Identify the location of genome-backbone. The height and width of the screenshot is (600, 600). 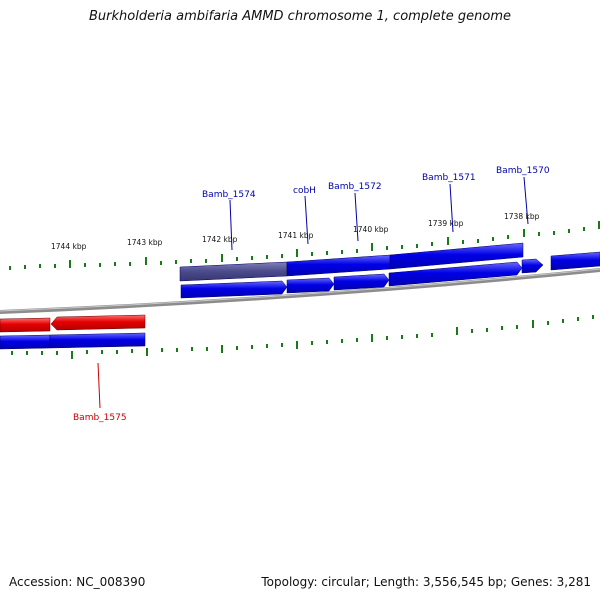
(300, 291).